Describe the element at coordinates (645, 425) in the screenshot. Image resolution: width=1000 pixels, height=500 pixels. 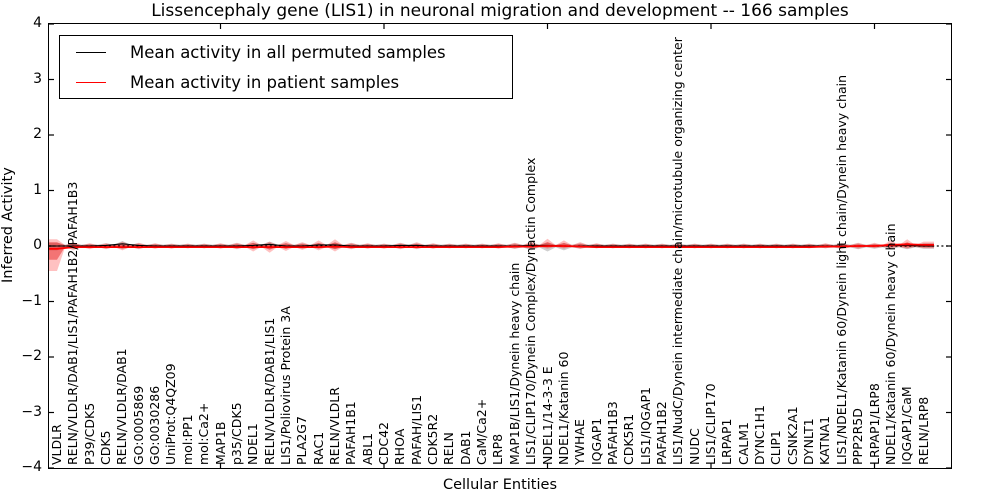
I see `x-tick-label: LIS1/IQGAP1` at that location.